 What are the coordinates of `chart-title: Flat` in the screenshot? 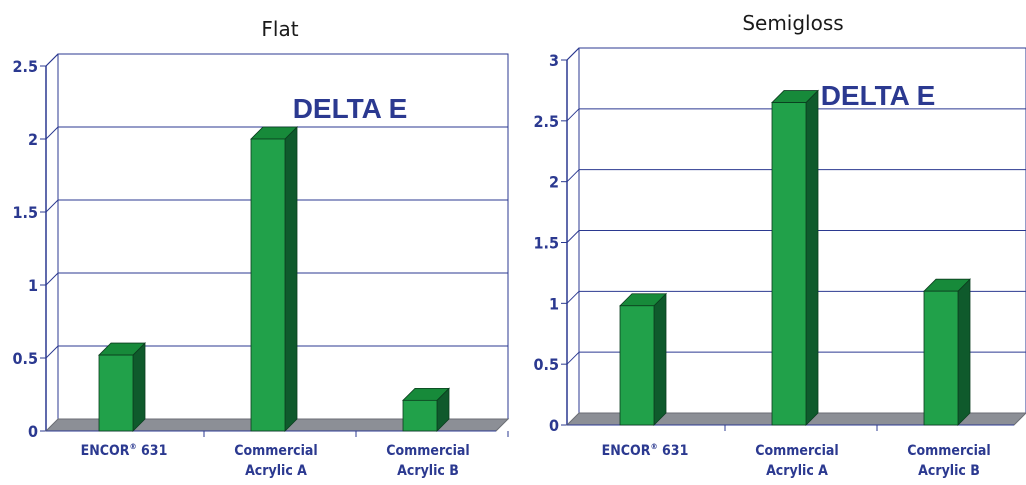 It's located at (279, 29).